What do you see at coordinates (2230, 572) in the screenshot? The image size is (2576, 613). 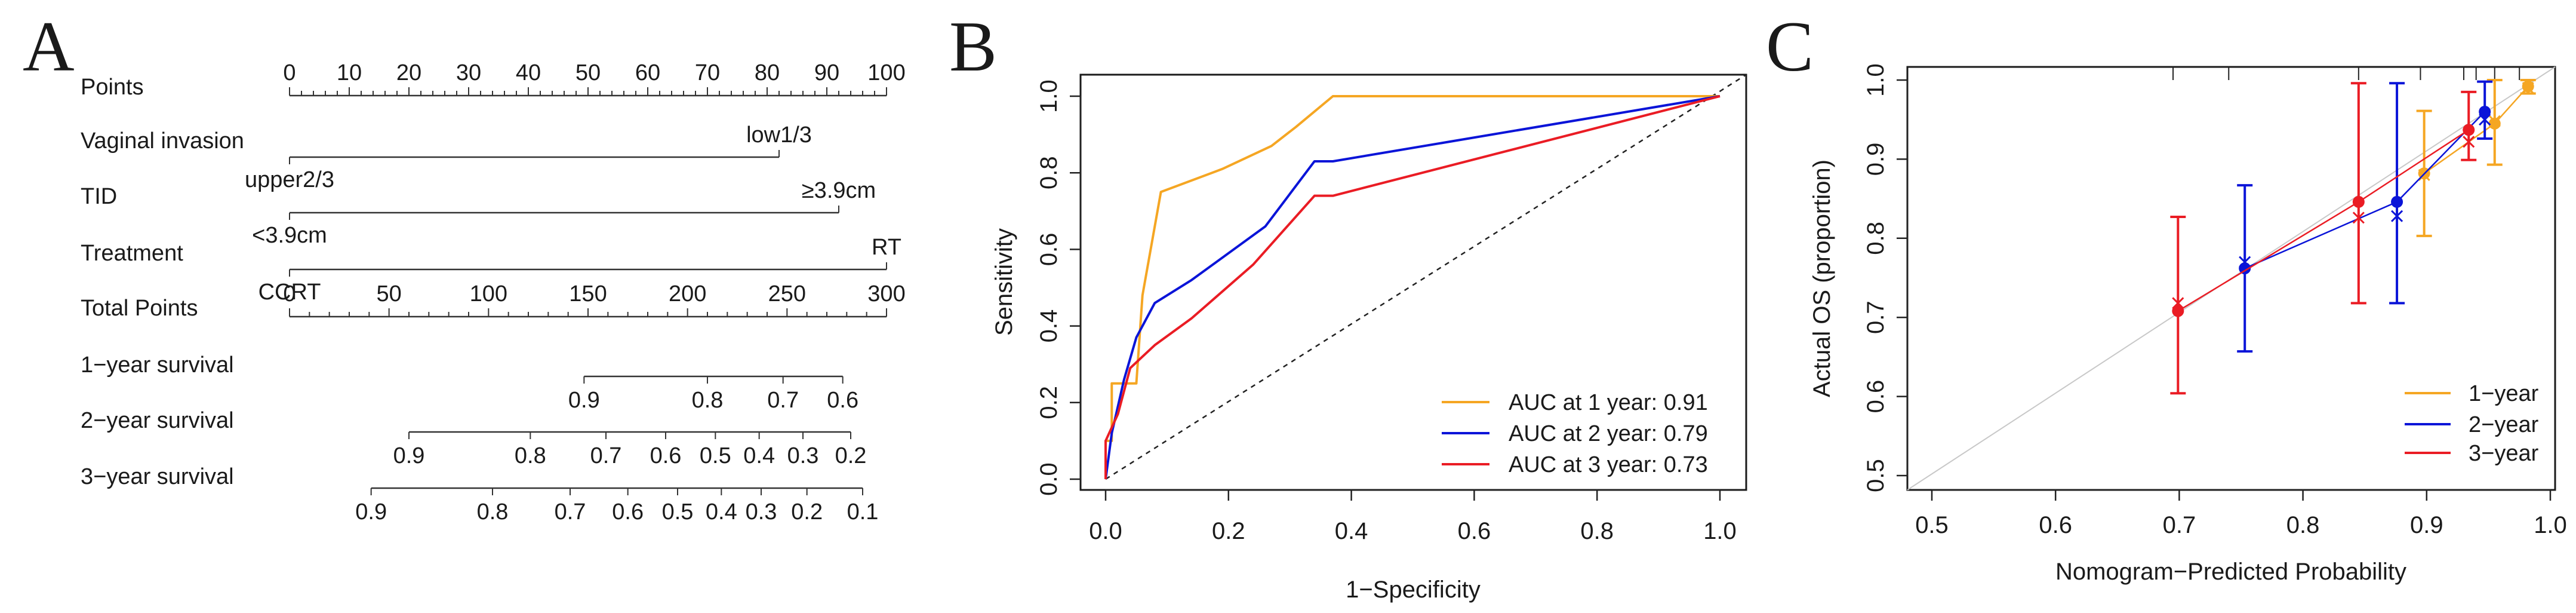 I see `calib-x-axis-label: Nomogram−Predicted Probability` at bounding box center [2230, 572].